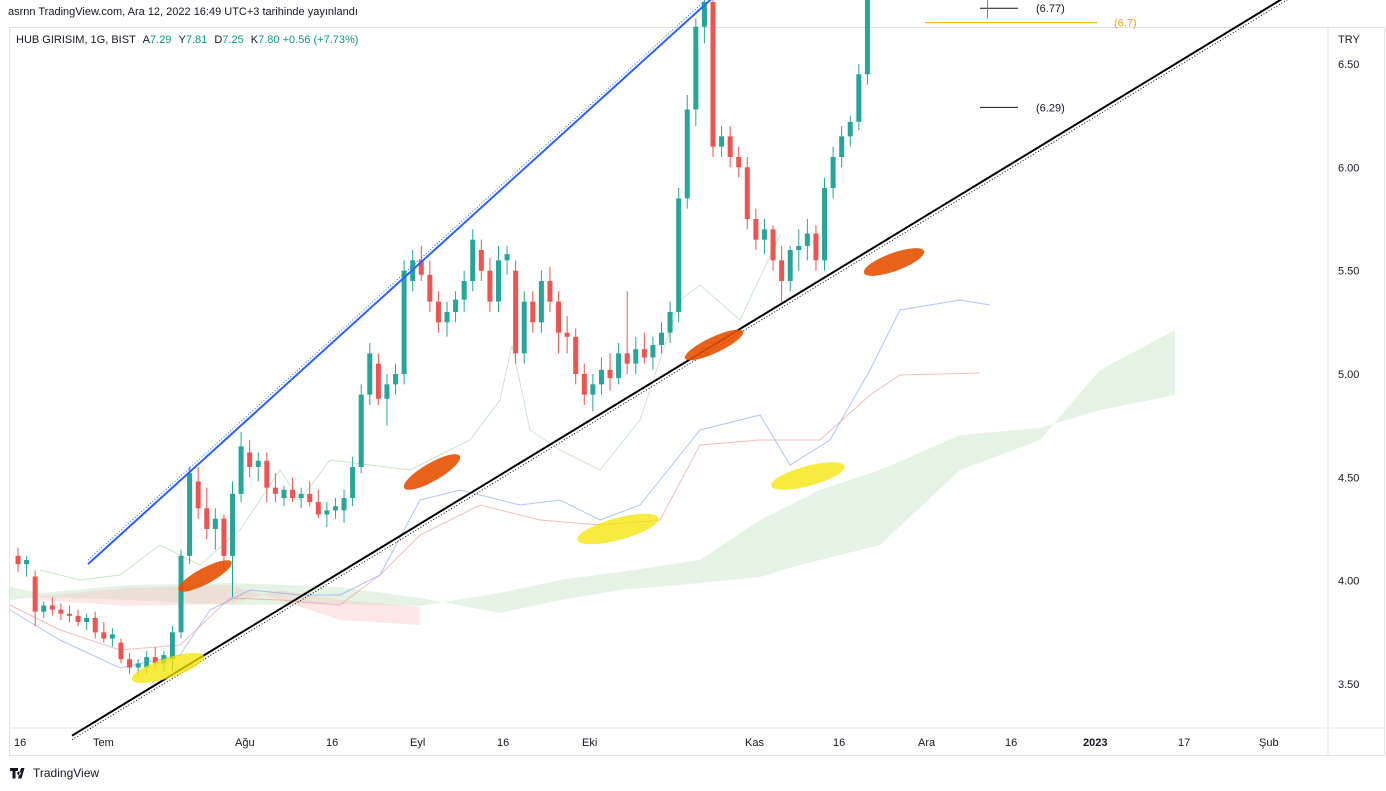 The width and height of the screenshot is (1386, 791). What do you see at coordinates (1348, 582) in the screenshot?
I see `price-tick-label: 4.00` at bounding box center [1348, 582].